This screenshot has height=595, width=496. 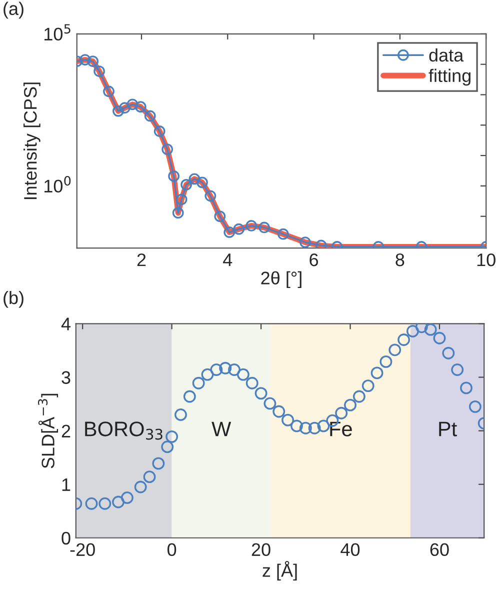 I want to click on x-tick-label: 6, so click(x=314, y=259).